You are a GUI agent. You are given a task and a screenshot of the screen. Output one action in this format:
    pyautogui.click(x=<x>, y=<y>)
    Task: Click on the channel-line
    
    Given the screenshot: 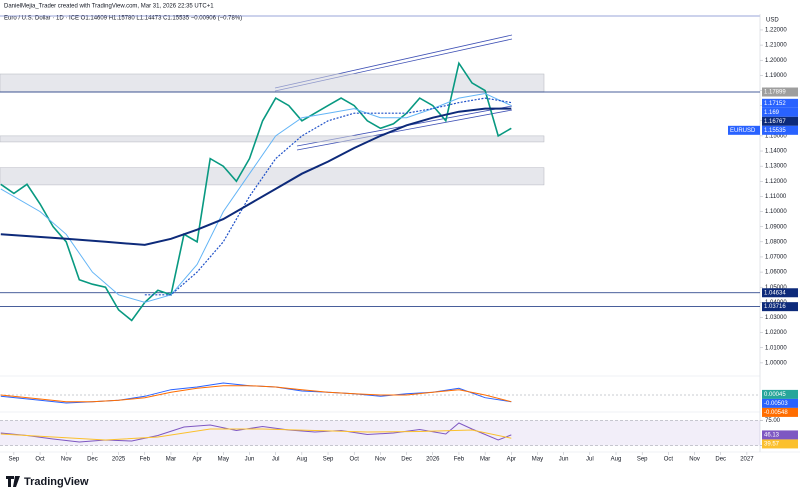 What is the action you would take?
    pyautogui.click(x=404, y=130)
    